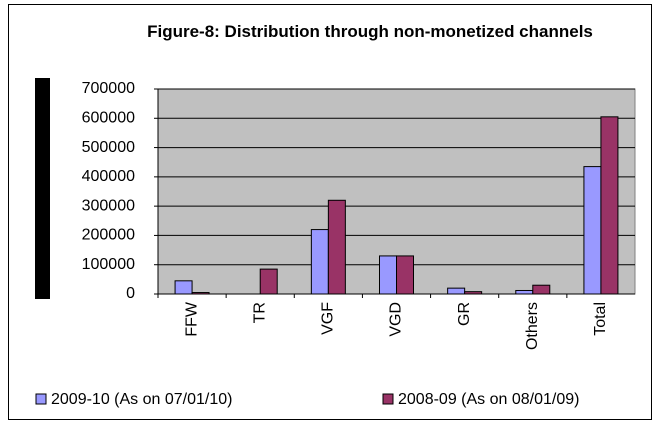 Image resolution: width=654 pixels, height=424 pixels. What do you see at coordinates (108, 88) in the screenshot?
I see `y-tick-label: 700000` at bounding box center [108, 88].